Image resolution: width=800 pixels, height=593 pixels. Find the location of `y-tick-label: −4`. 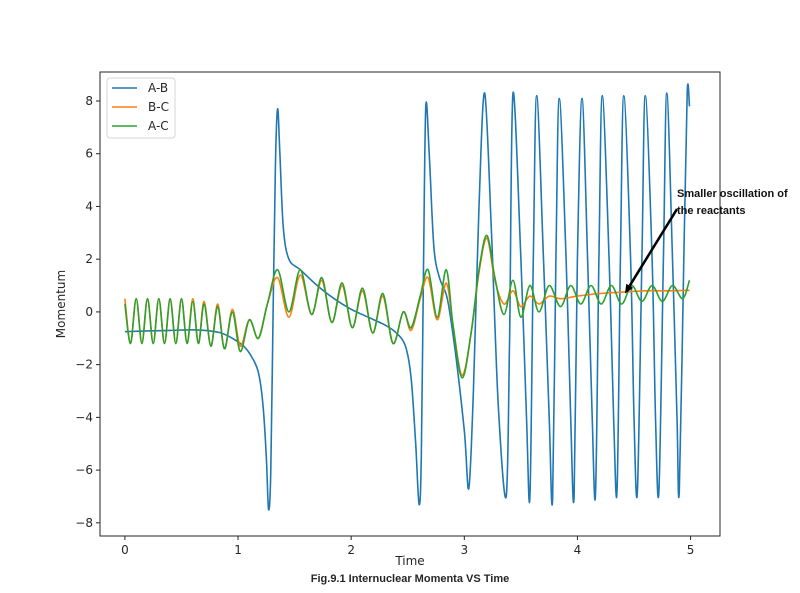

y-tick-label: −4 is located at coordinates (84, 417).